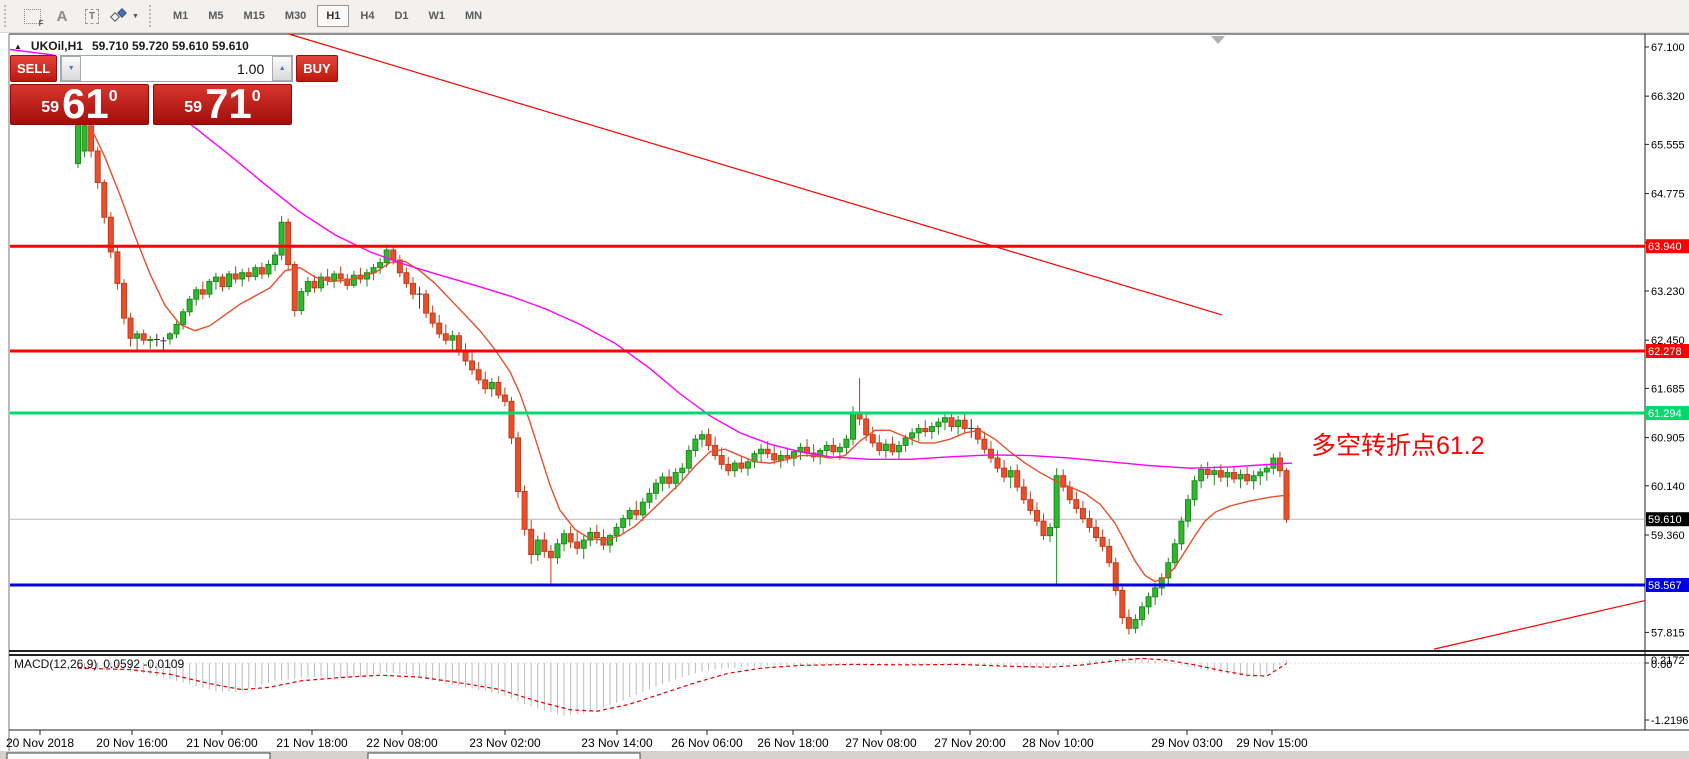 The height and width of the screenshot is (759, 1689). What do you see at coordinates (144, 664) in the screenshot?
I see `macd-values: 0.0592 -0.0109` at bounding box center [144, 664].